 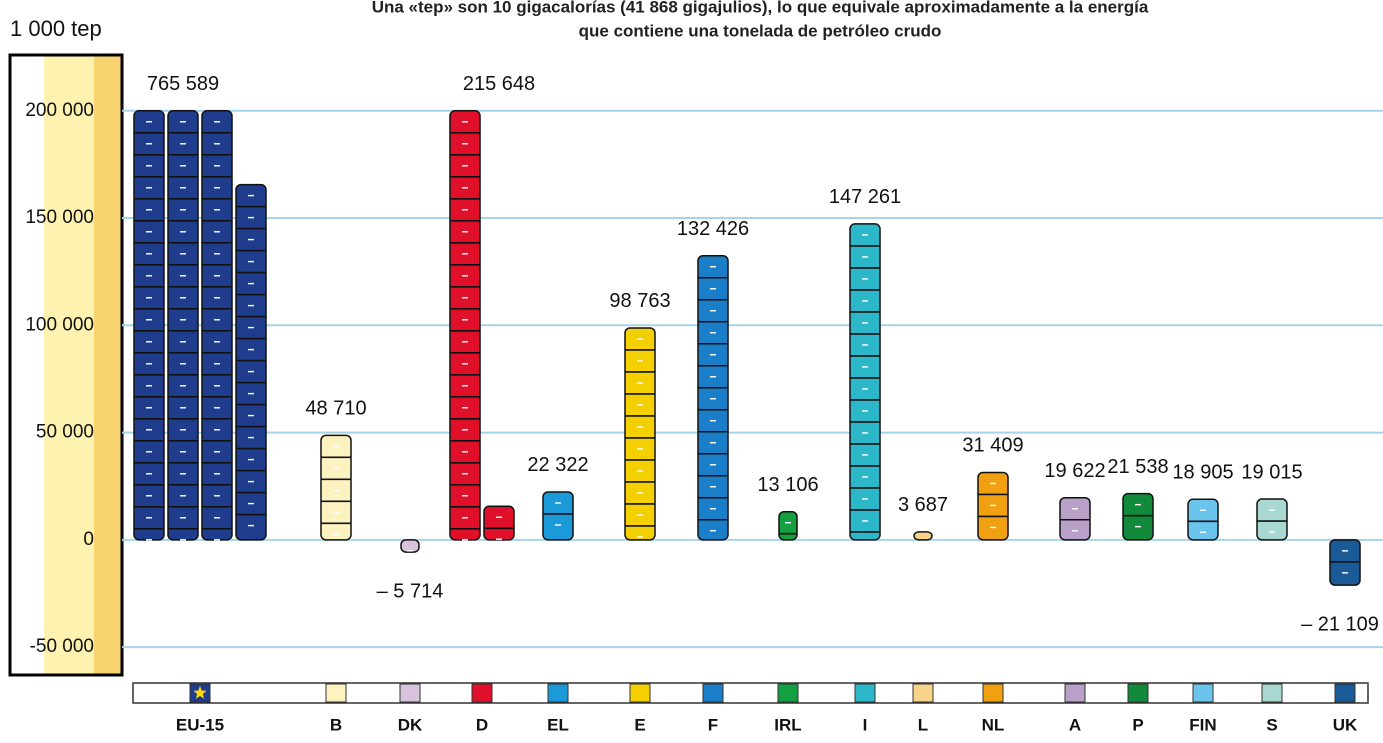 I want to click on axis-frame, so click(x=66, y=365).